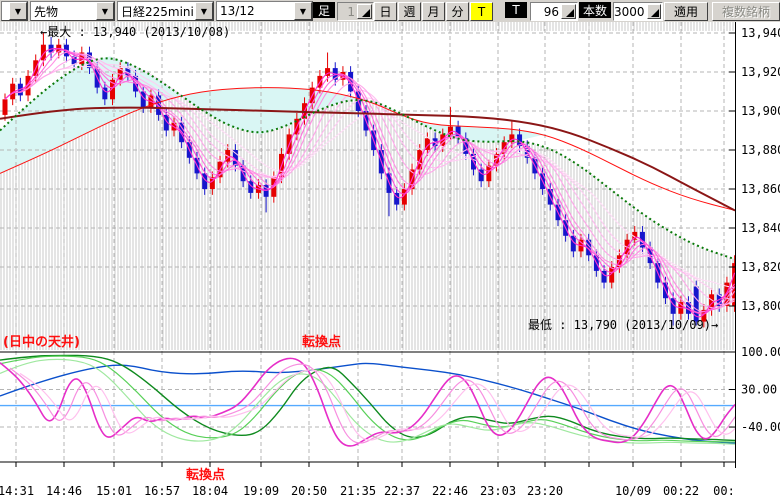 The height and width of the screenshot is (503, 780). What do you see at coordinates (322, 342) in the screenshot?
I see `turning-point-top-annotation: 転換点` at bounding box center [322, 342].